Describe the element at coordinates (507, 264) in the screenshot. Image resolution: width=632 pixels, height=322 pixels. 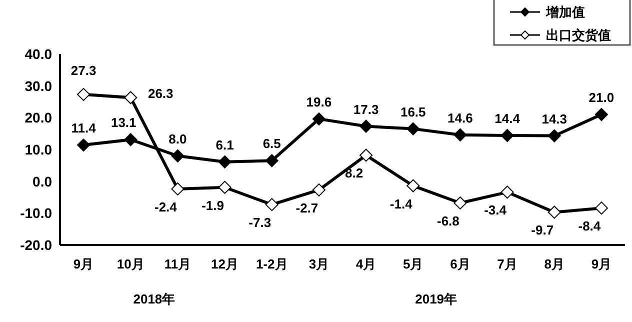
I see `x-tick-label: 7月` at that location.